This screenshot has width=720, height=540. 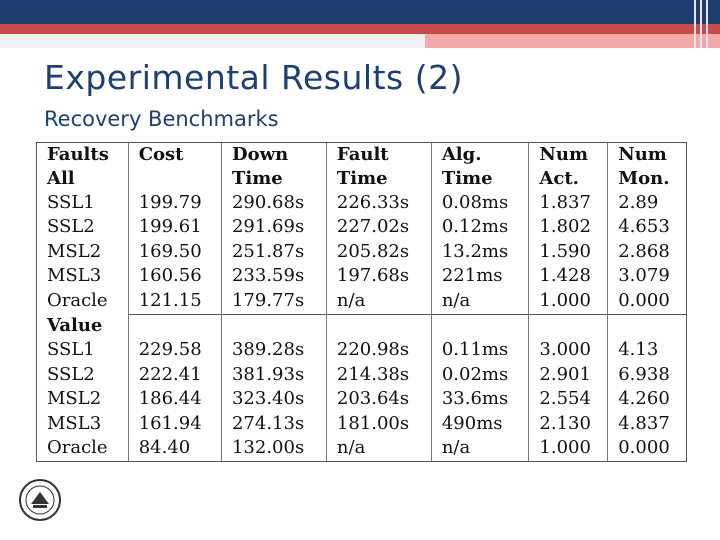 What do you see at coordinates (273, 203) in the screenshot?
I see `table-cell: 290.68s` at bounding box center [273, 203].